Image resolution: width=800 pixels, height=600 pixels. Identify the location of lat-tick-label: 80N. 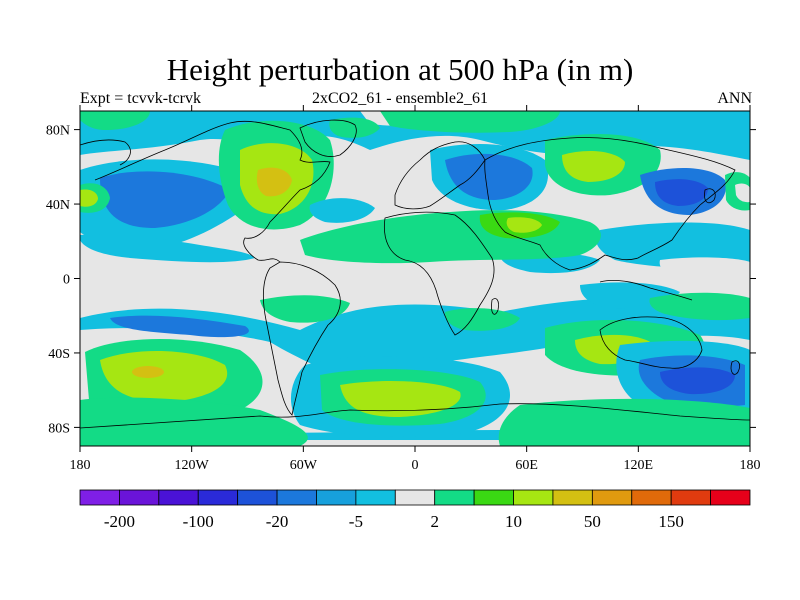
(58, 131).